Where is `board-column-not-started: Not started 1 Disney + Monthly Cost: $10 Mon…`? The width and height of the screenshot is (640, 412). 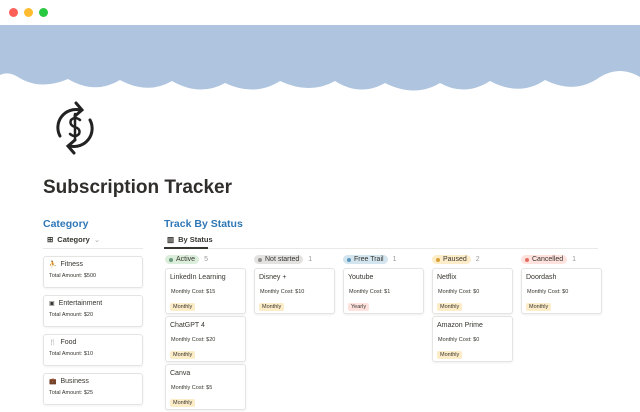
board-column-not-started: Not started 1 Disney + Monthly Cost: $10 Mon… is located at coordinates (294, 285).